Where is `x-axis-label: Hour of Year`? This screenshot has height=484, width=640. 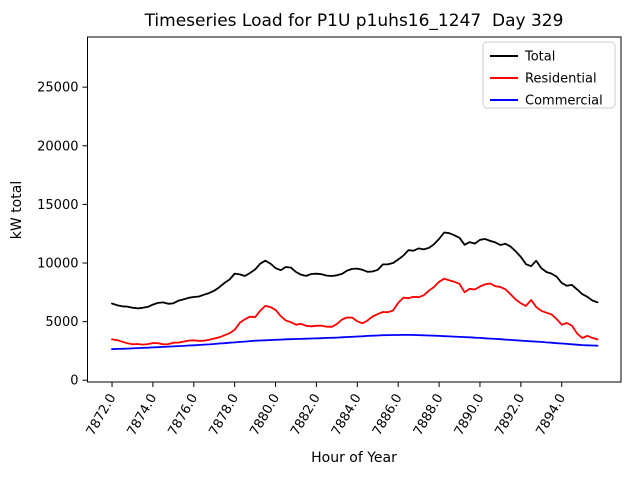 x-axis-label: Hour of Year is located at coordinates (354, 458).